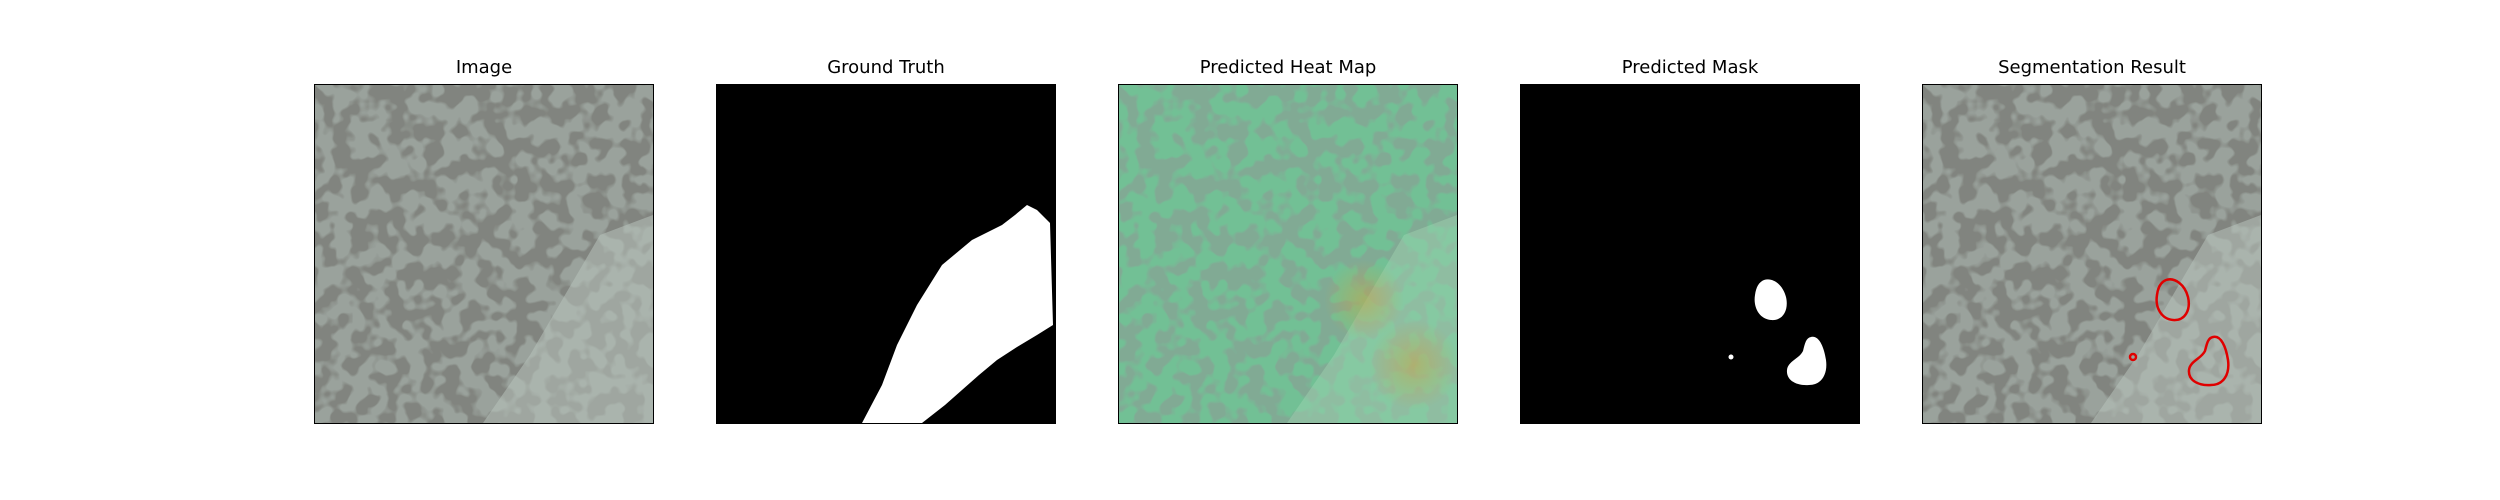 The height and width of the screenshot is (500, 2500). I want to click on contour-dot, so click(2133, 357).